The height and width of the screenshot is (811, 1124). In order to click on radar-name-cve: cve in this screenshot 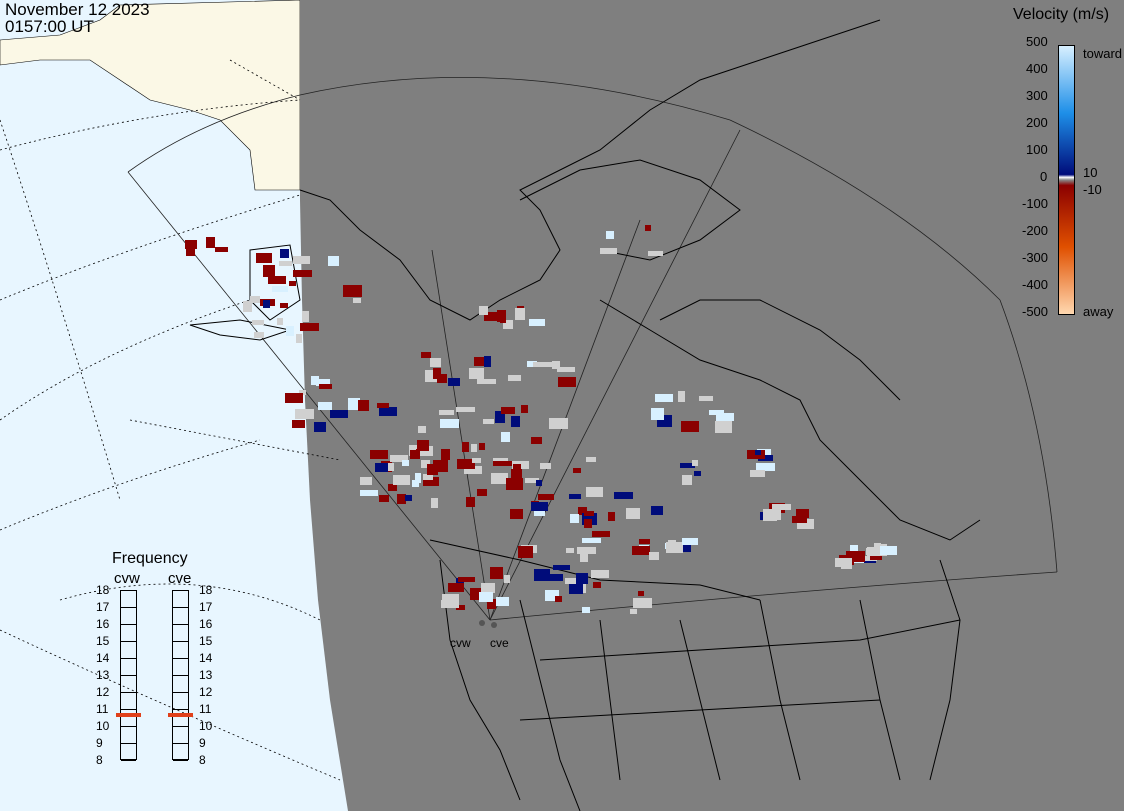, I will do `click(180, 578)`.